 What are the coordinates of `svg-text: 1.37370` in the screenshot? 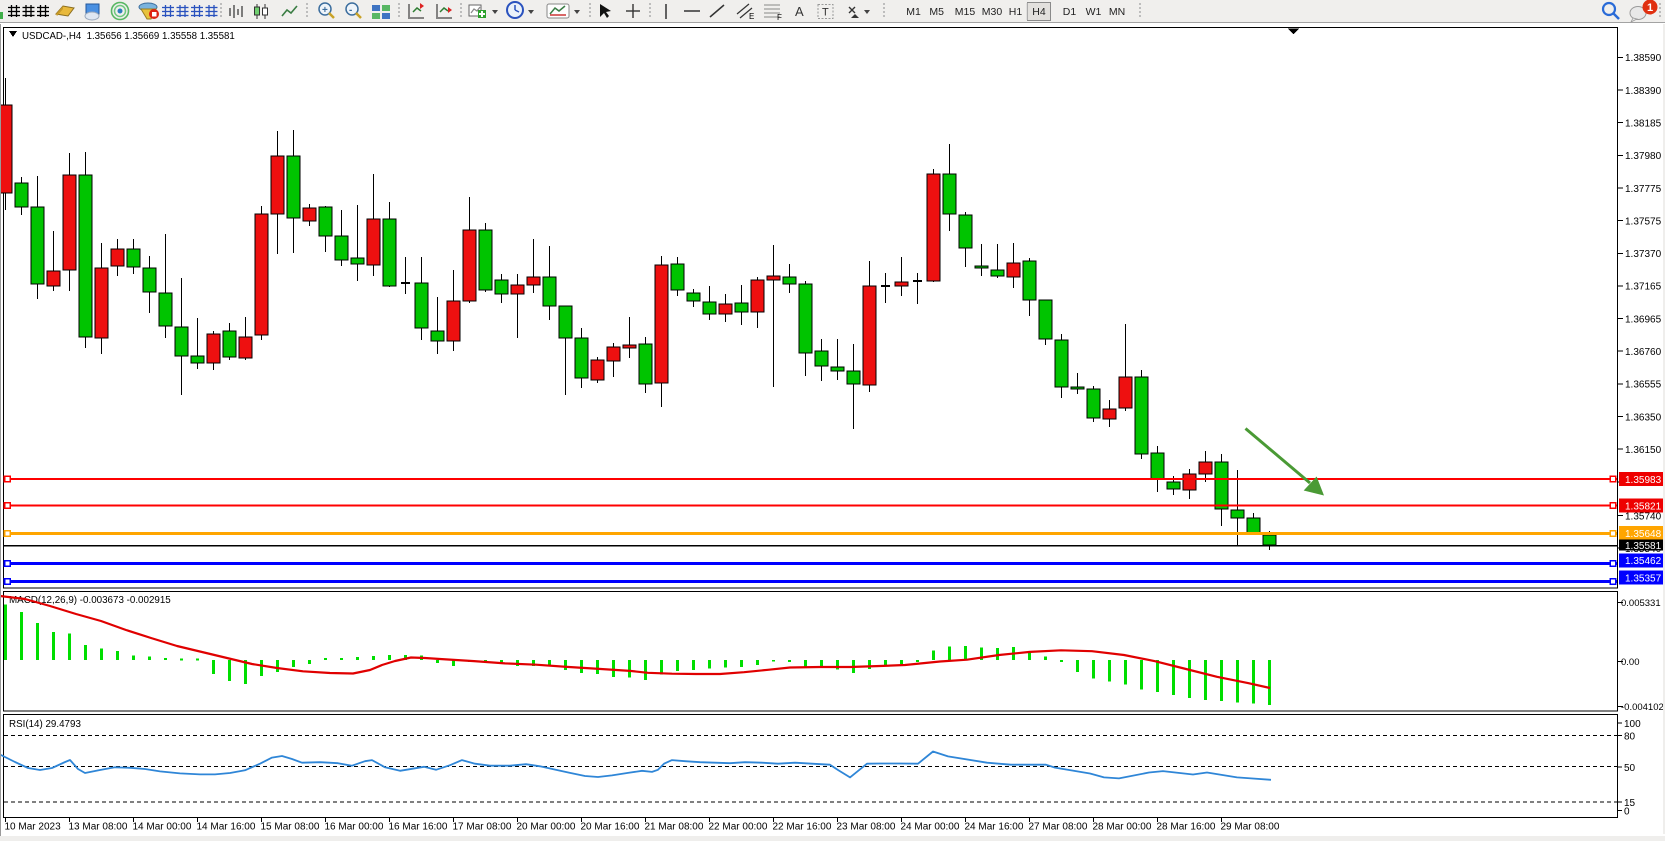 It's located at (1643, 254).